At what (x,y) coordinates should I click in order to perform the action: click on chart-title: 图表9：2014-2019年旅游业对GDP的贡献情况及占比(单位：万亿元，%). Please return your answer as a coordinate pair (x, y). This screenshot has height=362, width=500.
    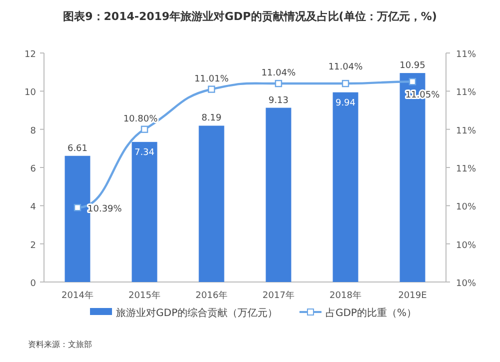
    Looking at the image, I should click on (250, 16).